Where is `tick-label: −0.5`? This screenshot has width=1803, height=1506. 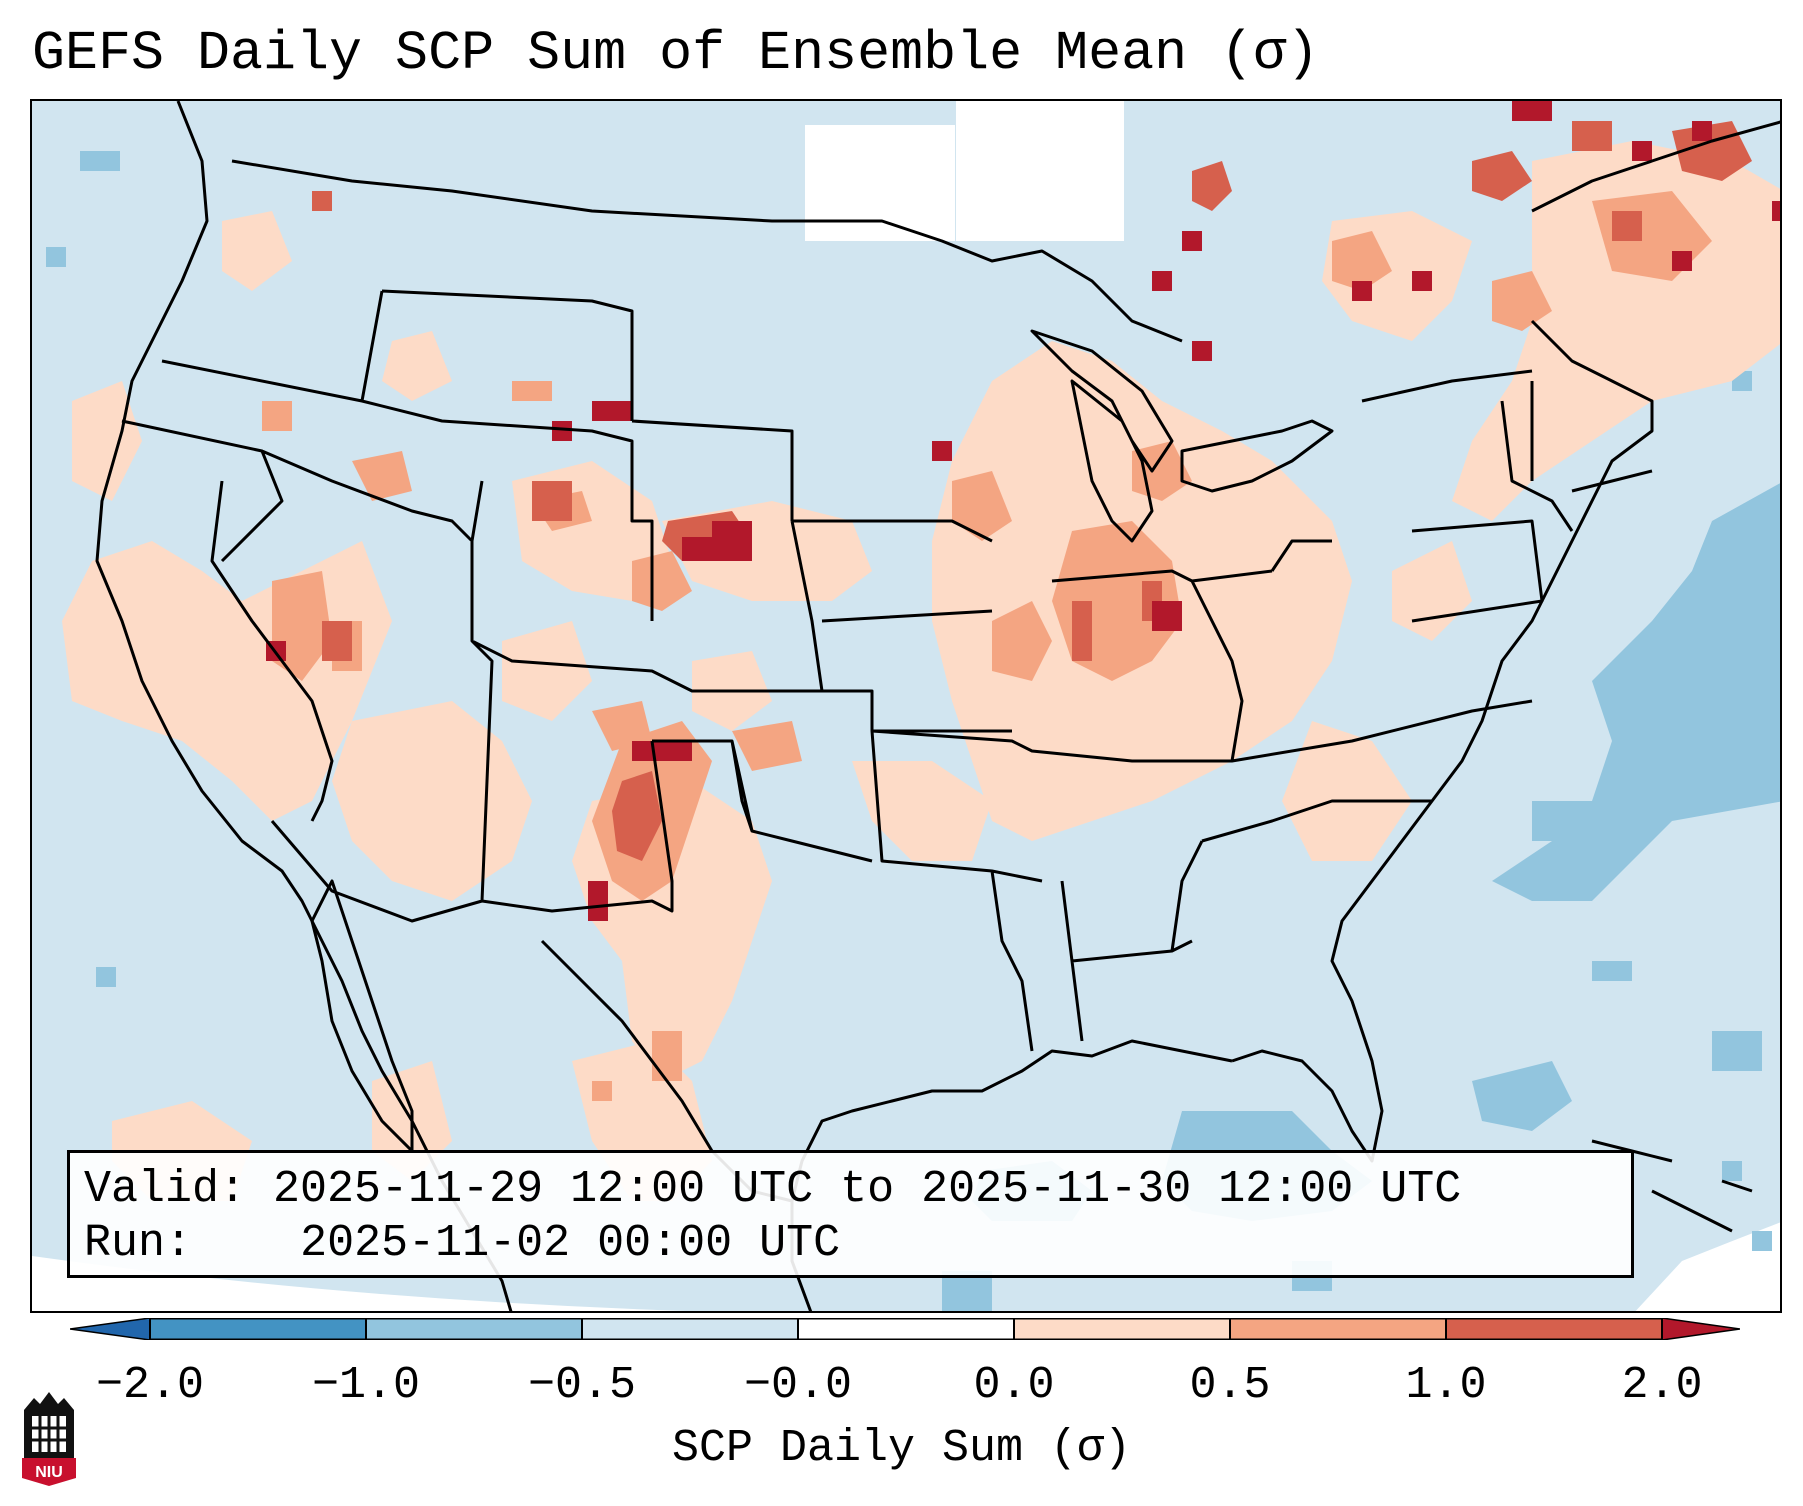 tick-label: −0.5 is located at coordinates (582, 1385).